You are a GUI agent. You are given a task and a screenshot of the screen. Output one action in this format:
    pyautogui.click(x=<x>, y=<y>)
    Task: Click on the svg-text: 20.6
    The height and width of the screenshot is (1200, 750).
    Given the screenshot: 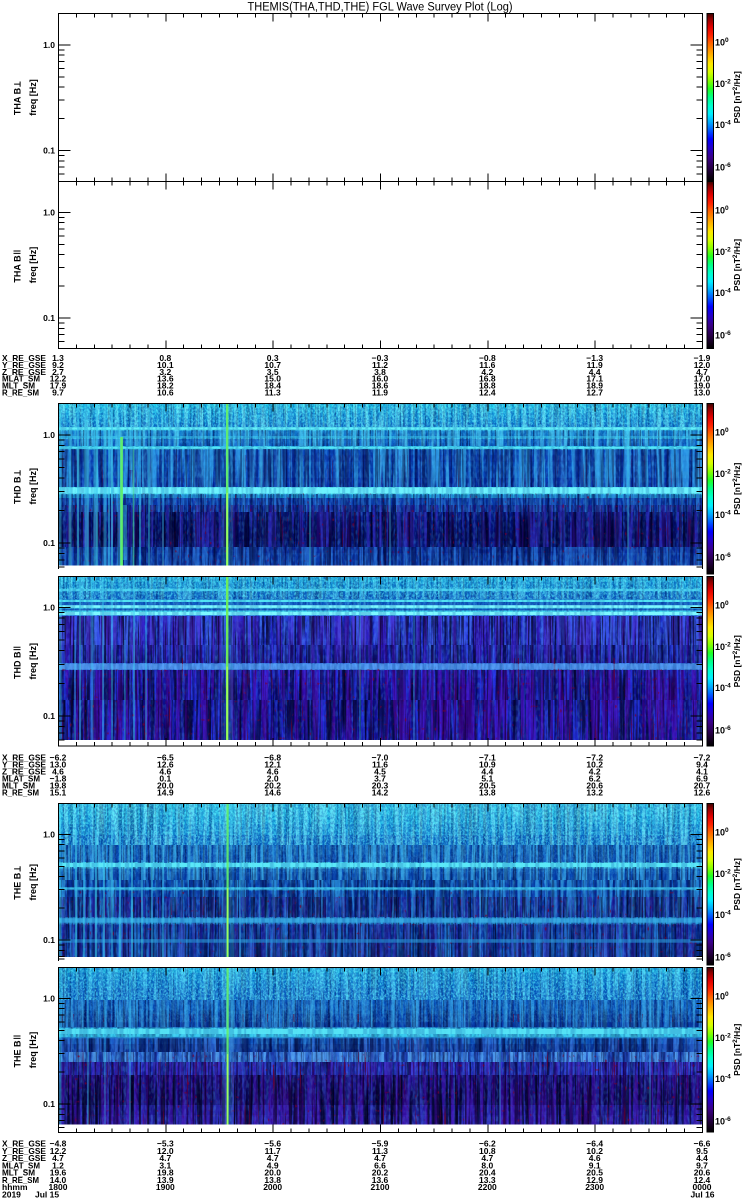 What is the action you would take?
    pyautogui.click(x=594, y=786)
    